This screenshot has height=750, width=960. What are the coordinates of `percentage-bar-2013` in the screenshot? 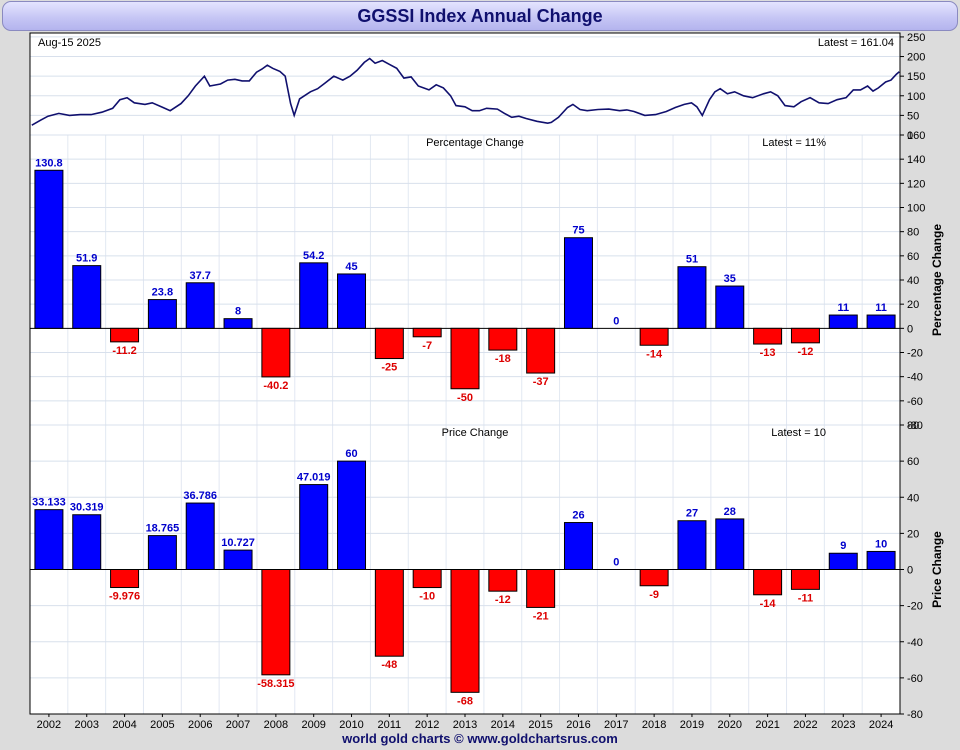 It's located at (465, 358).